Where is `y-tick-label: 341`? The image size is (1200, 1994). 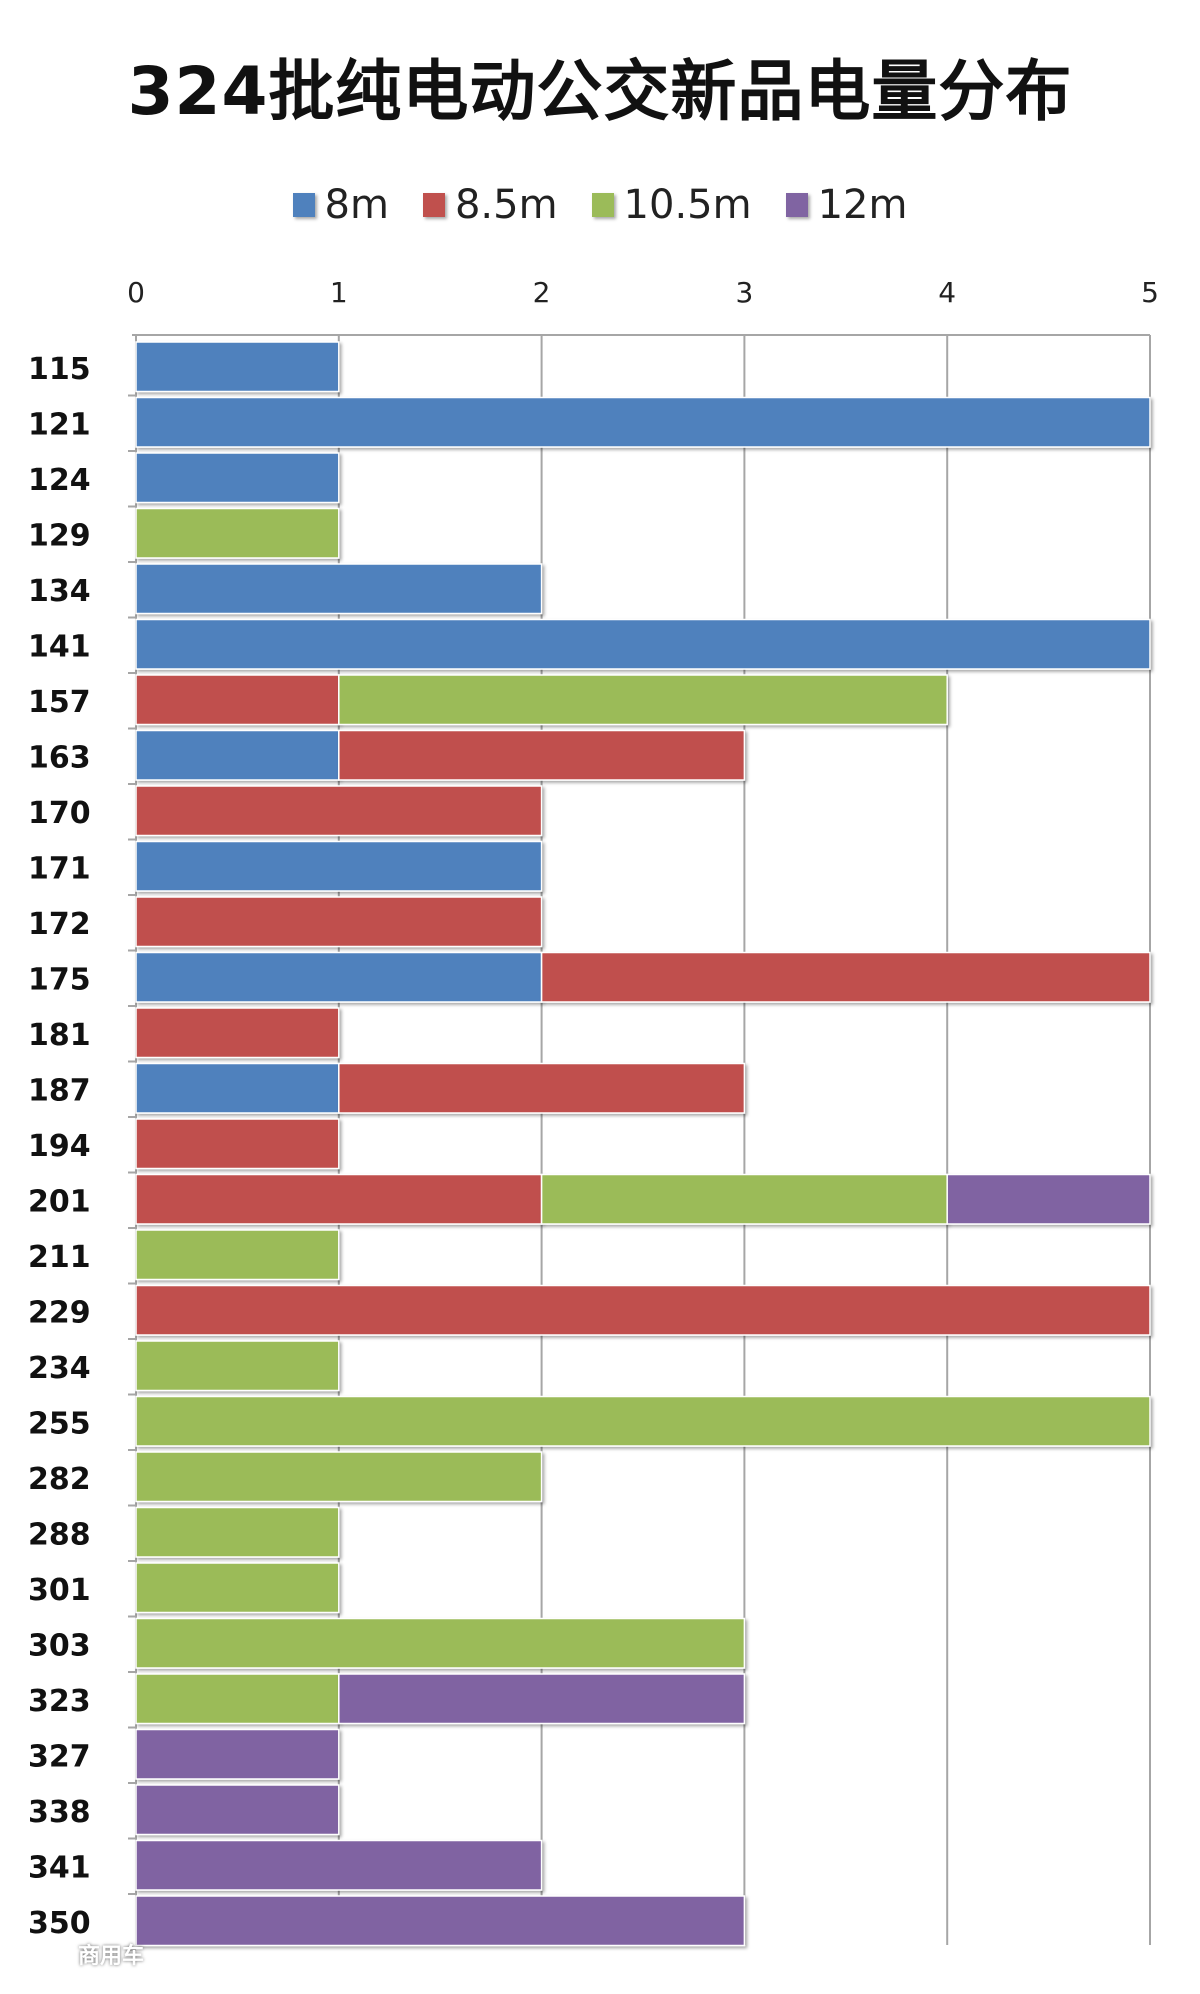 y-tick-label: 341 is located at coordinates (59, 1867).